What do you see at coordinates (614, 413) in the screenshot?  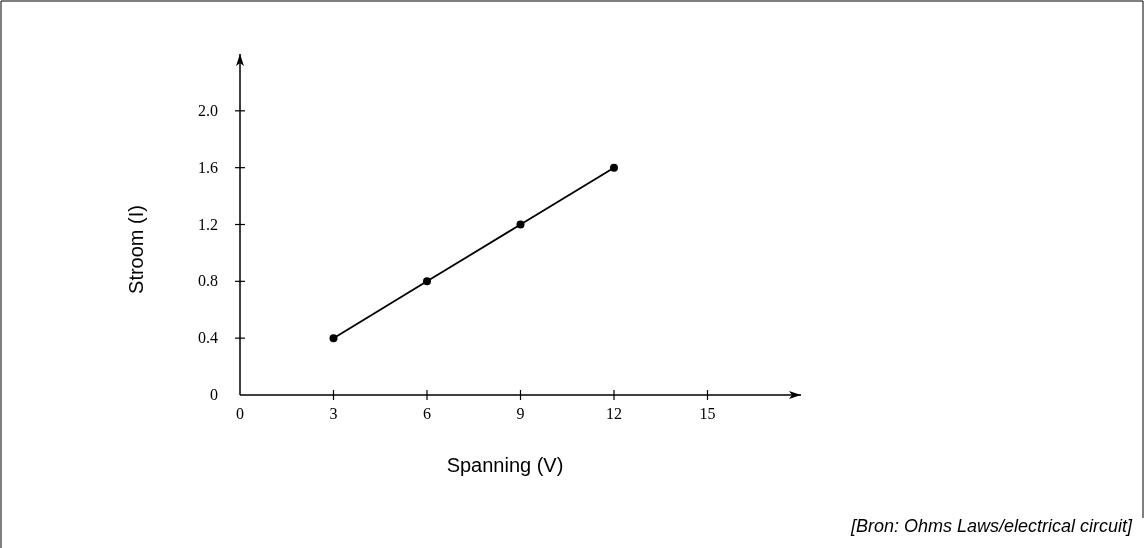 I see `x-tick-label: 12` at bounding box center [614, 413].